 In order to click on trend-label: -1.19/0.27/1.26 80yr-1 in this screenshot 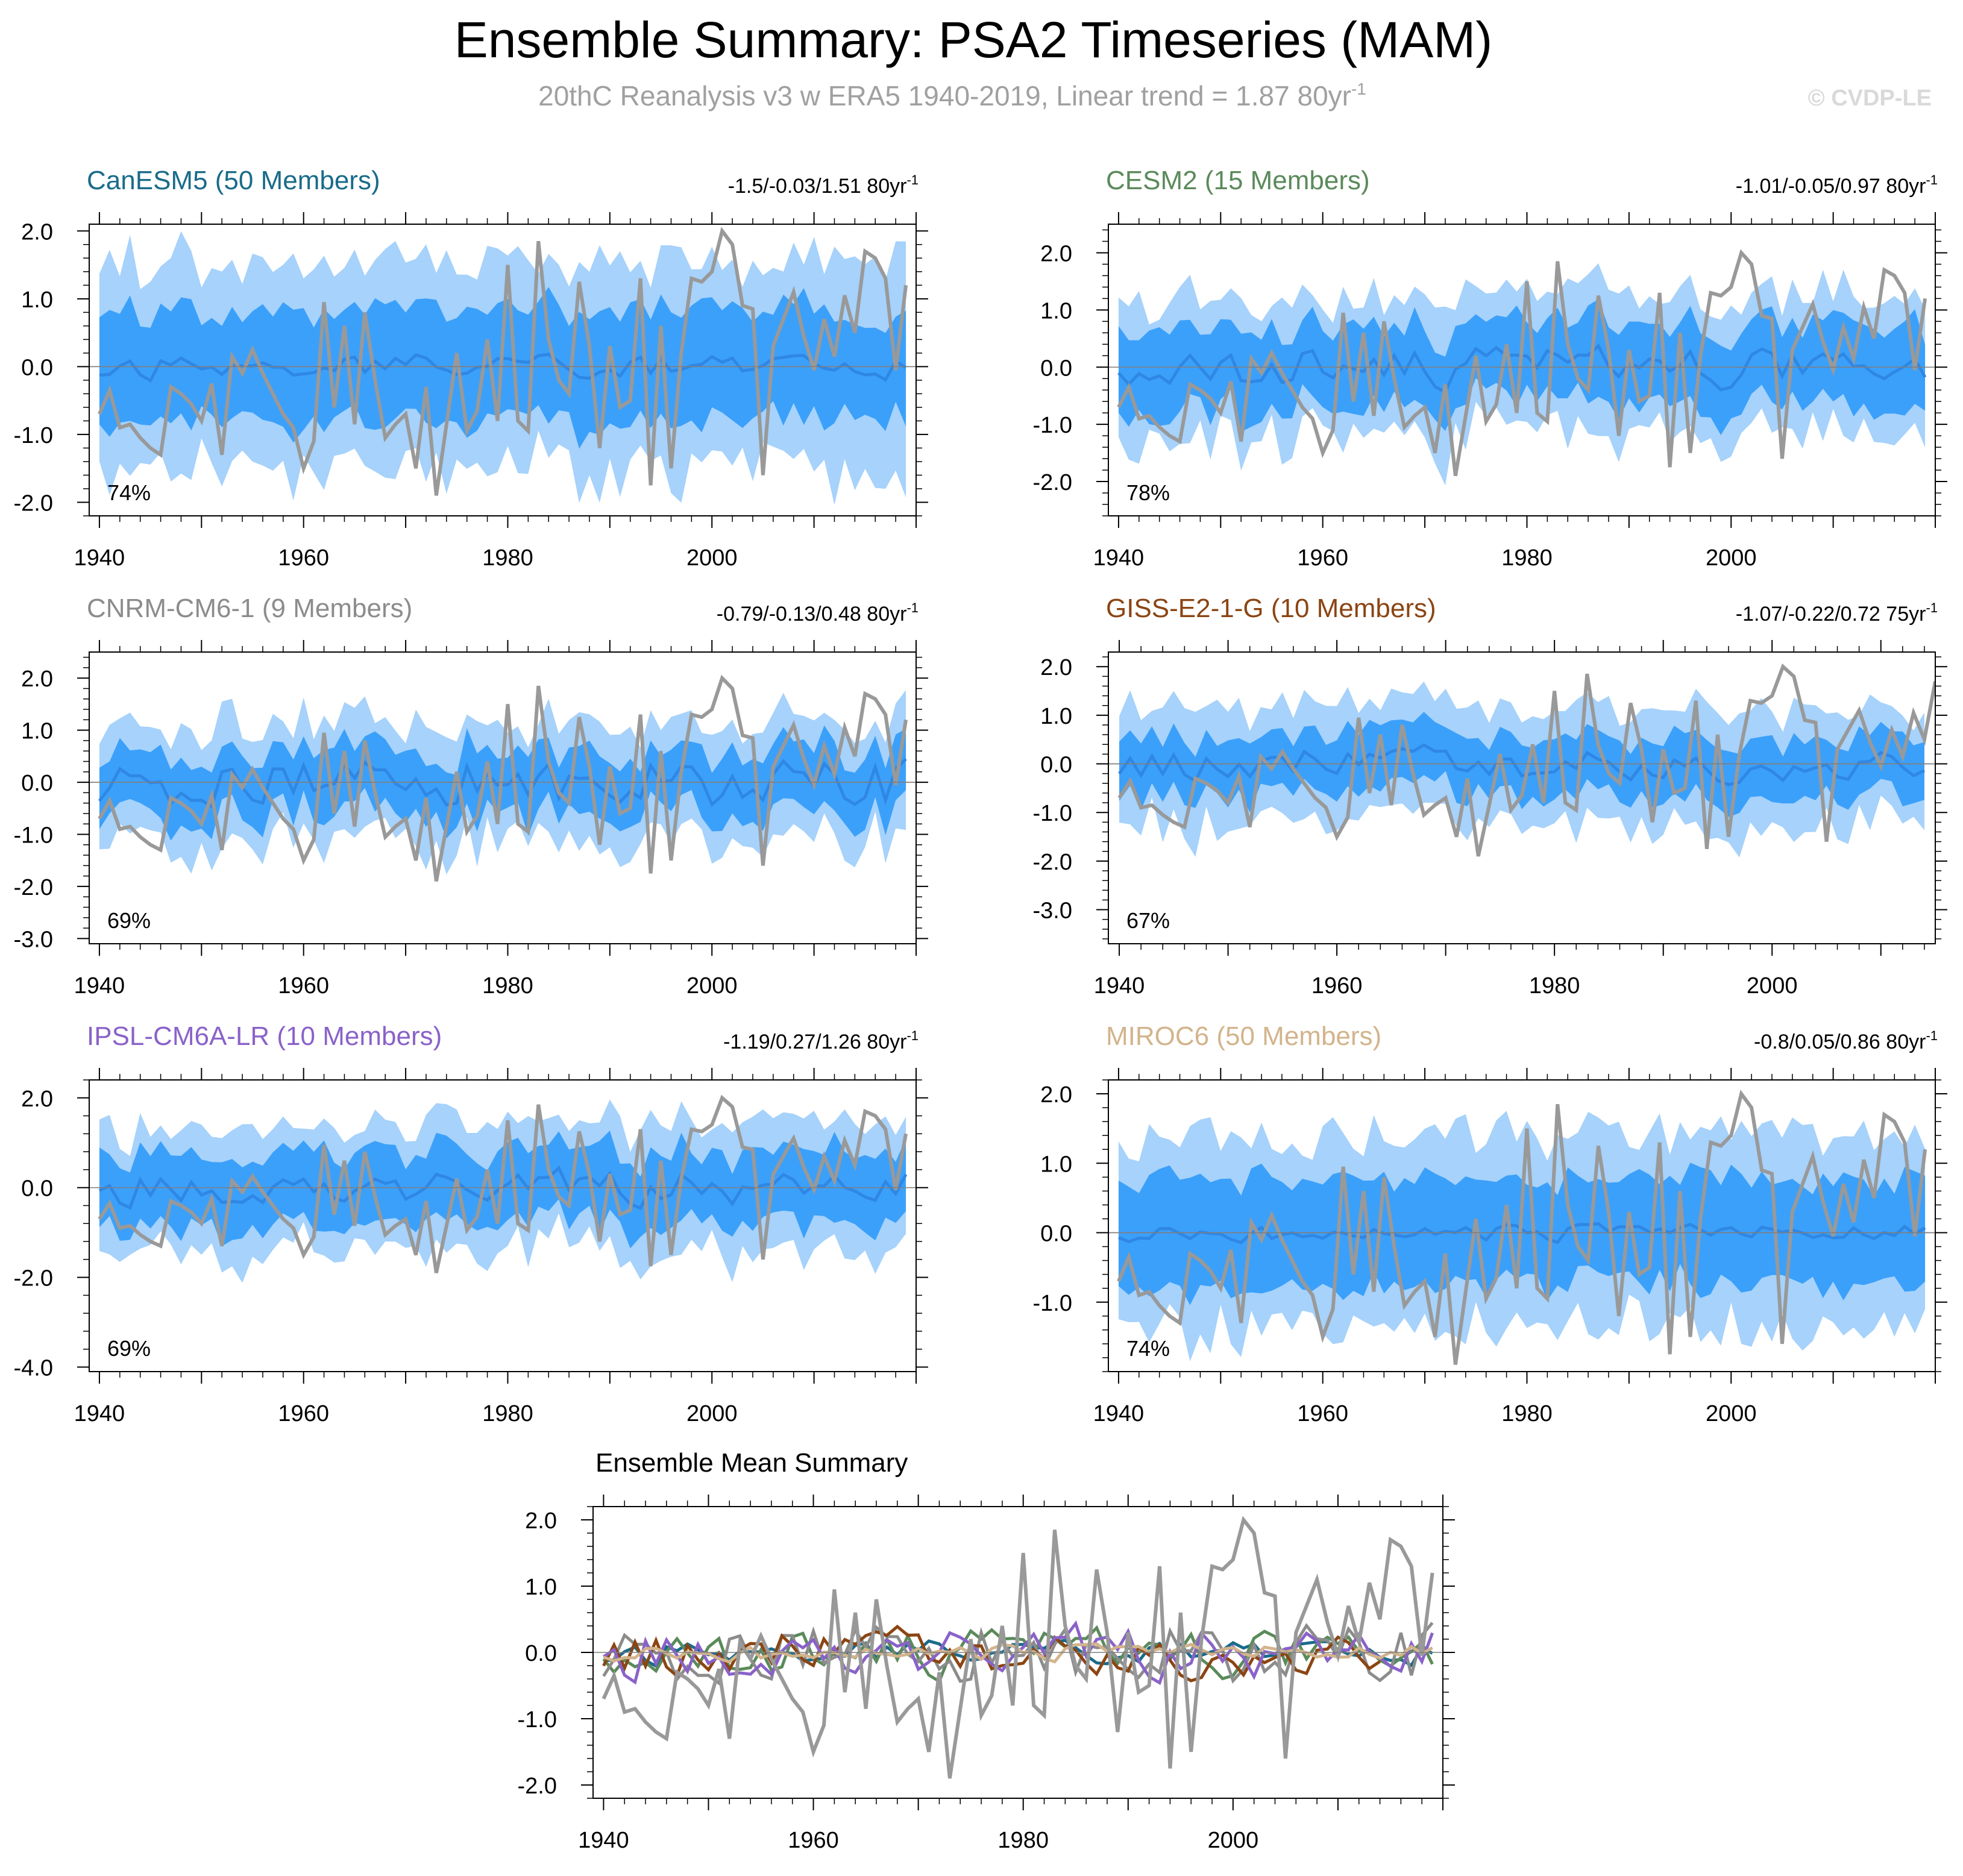, I will do `click(821, 1040)`.